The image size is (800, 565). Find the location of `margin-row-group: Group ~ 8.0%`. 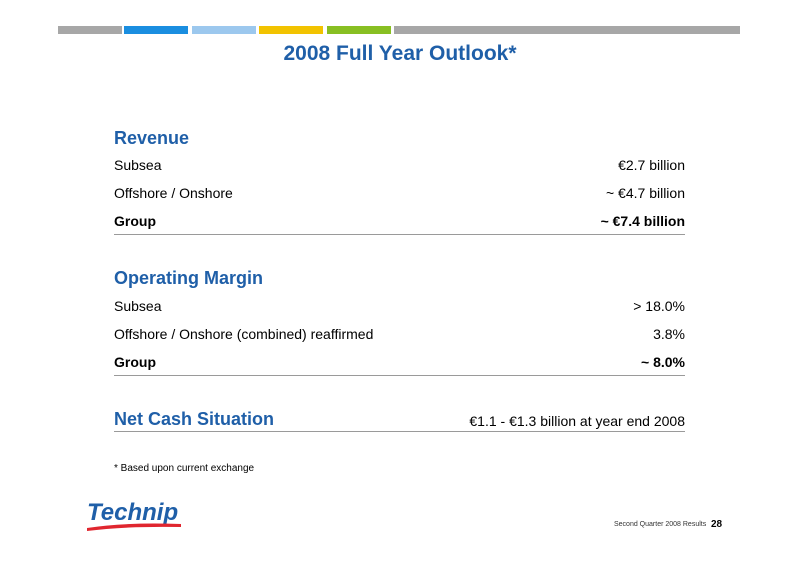

margin-row-group: Group ~ 8.0% is located at coordinates (399, 364).